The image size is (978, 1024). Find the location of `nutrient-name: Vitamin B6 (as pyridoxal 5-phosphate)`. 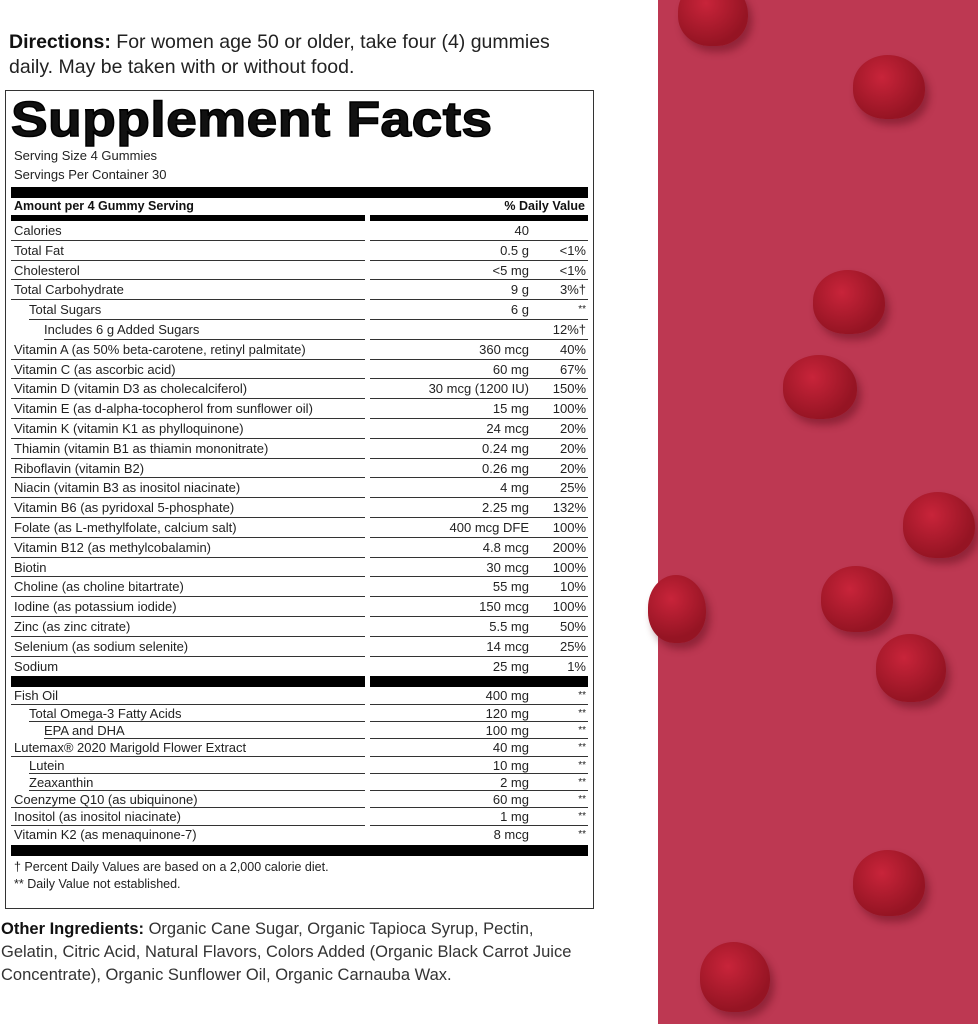

nutrient-name: Vitamin B6 (as pyridoxal 5-phosphate) is located at coordinates (188, 508).